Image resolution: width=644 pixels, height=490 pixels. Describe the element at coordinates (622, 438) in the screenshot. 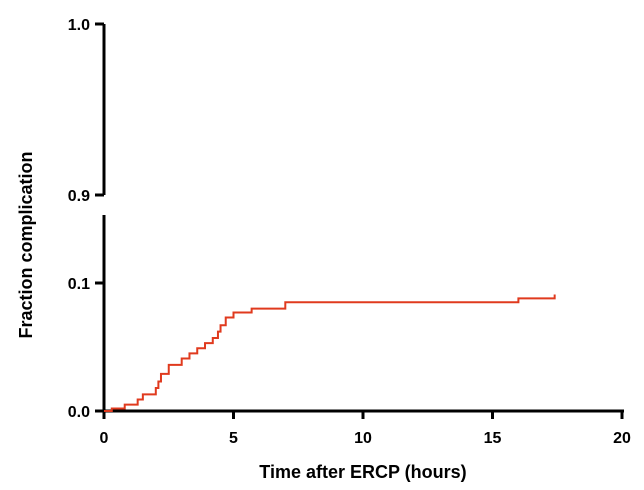

I see `x-tick-label: 20` at that location.